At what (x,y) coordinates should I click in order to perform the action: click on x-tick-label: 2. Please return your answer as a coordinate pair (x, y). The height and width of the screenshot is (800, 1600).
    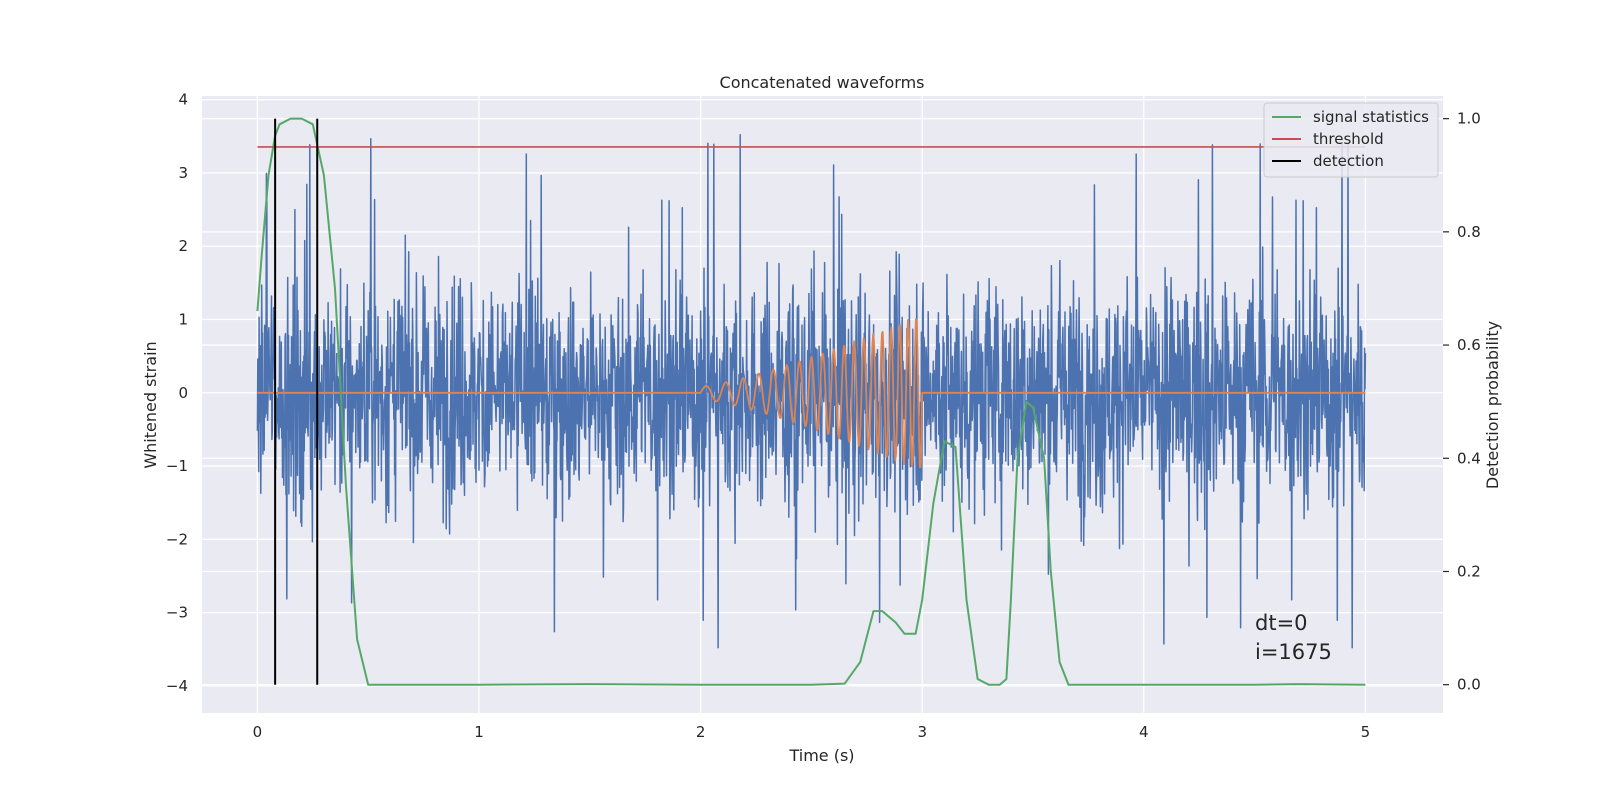
    Looking at the image, I should click on (701, 732).